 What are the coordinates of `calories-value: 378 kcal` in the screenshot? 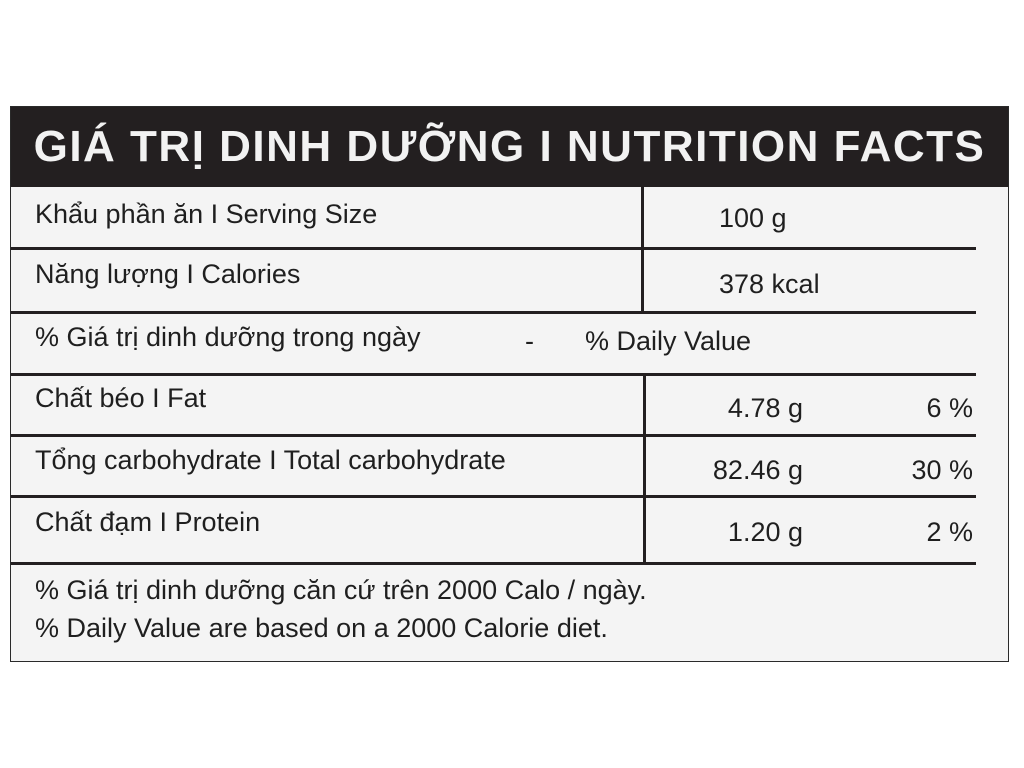 It's located at (769, 284).